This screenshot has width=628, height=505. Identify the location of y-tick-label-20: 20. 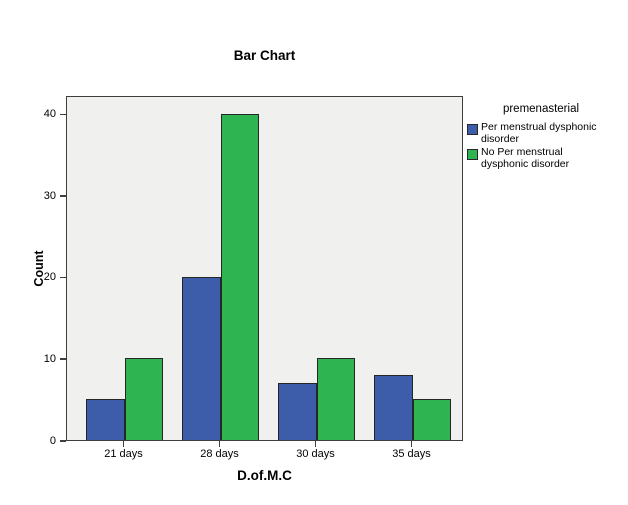
(49, 277).